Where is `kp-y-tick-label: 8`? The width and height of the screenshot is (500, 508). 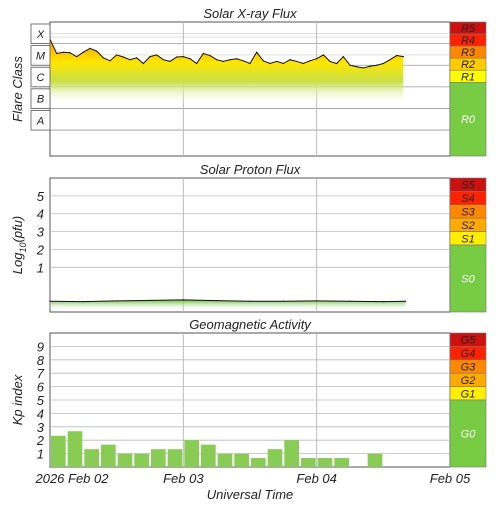 kp-y-tick-label: 8 is located at coordinates (41, 360).